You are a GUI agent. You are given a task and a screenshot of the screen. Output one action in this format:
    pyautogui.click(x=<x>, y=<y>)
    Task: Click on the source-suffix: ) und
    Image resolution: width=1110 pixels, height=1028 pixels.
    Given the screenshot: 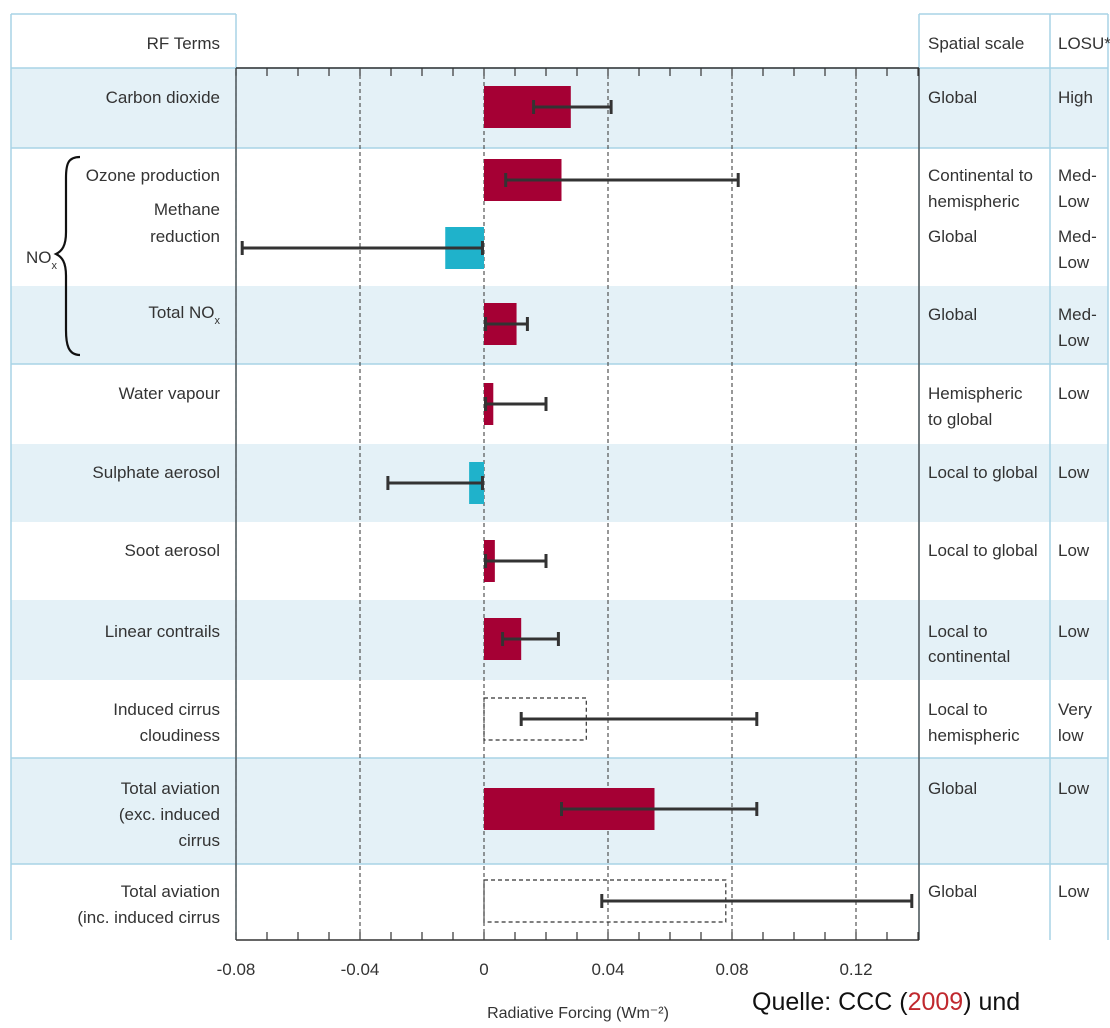 What is the action you would take?
    pyautogui.click(x=992, y=1002)
    